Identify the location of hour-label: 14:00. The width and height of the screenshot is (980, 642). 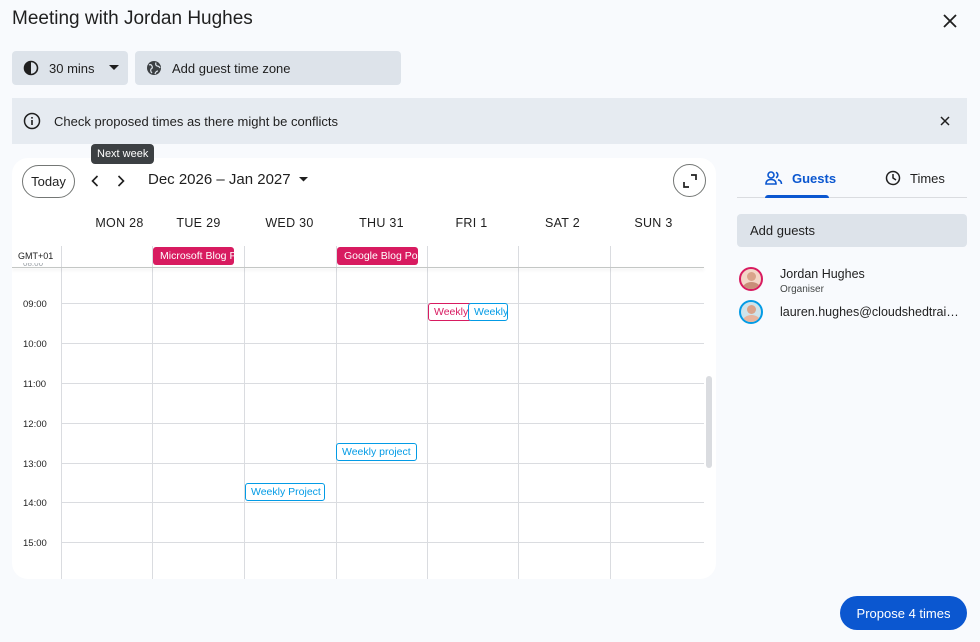
(35, 503).